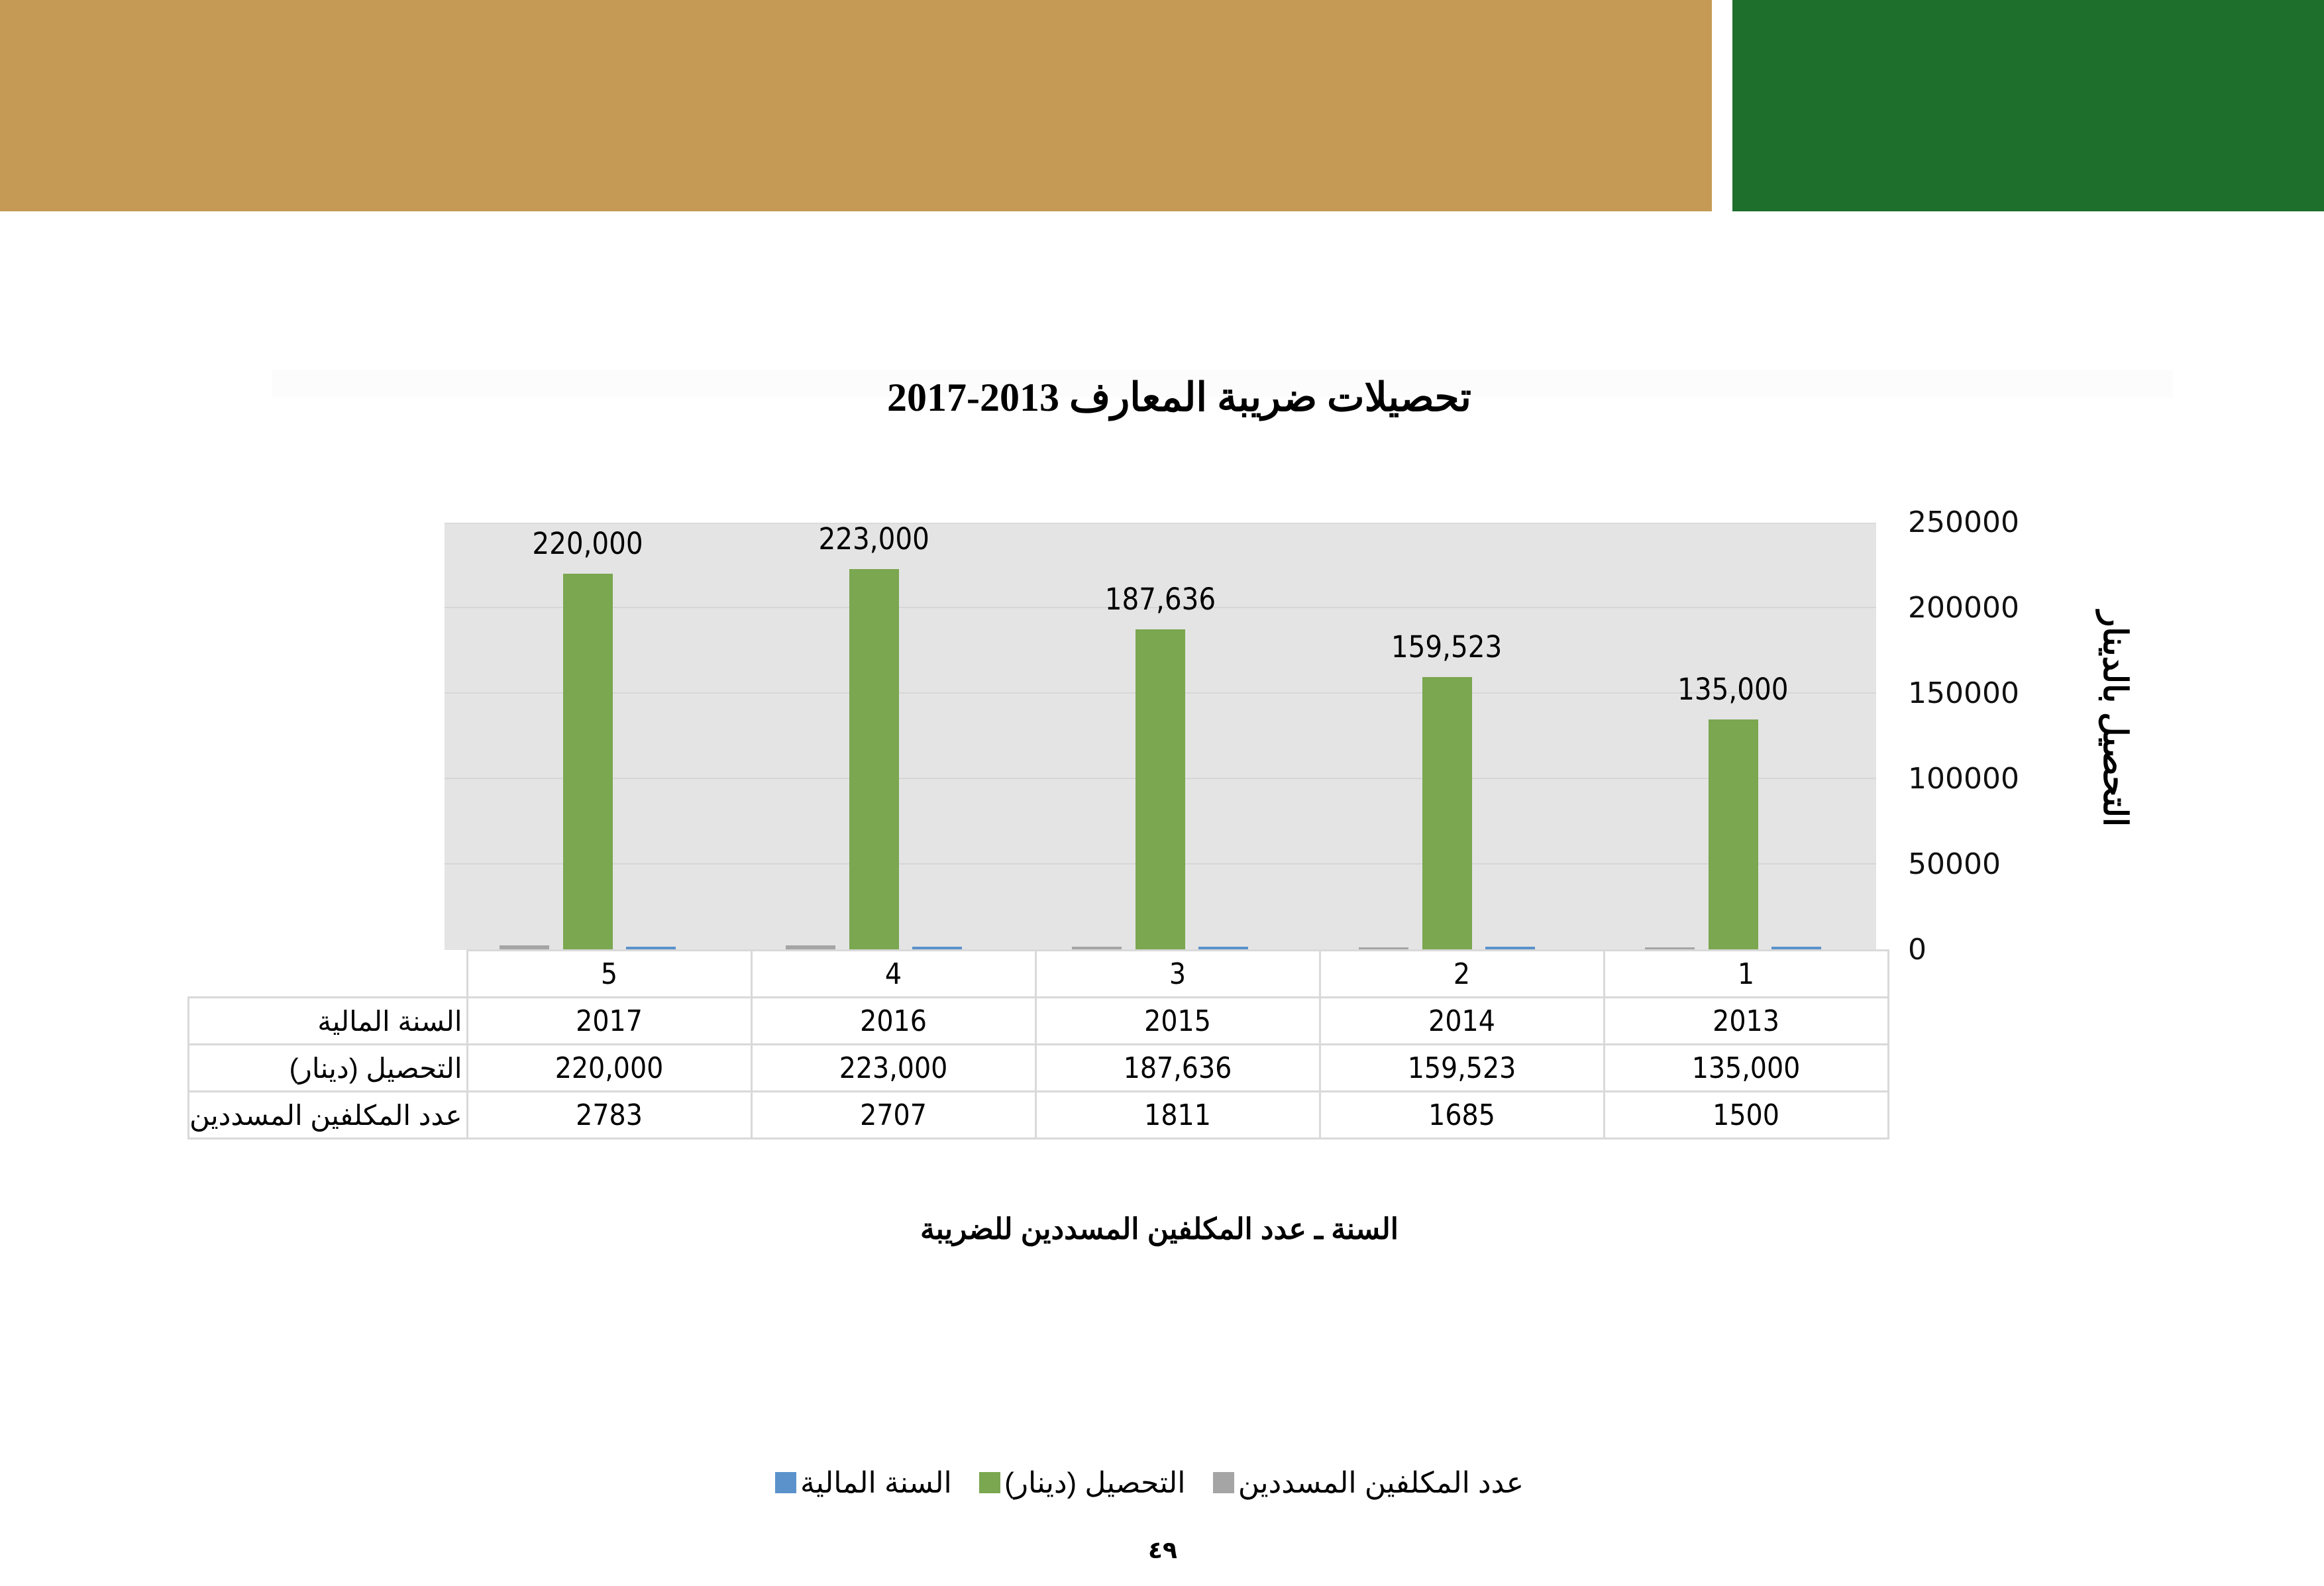  Describe the element at coordinates (609, 1067) in the screenshot. I see `table-cell: 220,000` at that location.